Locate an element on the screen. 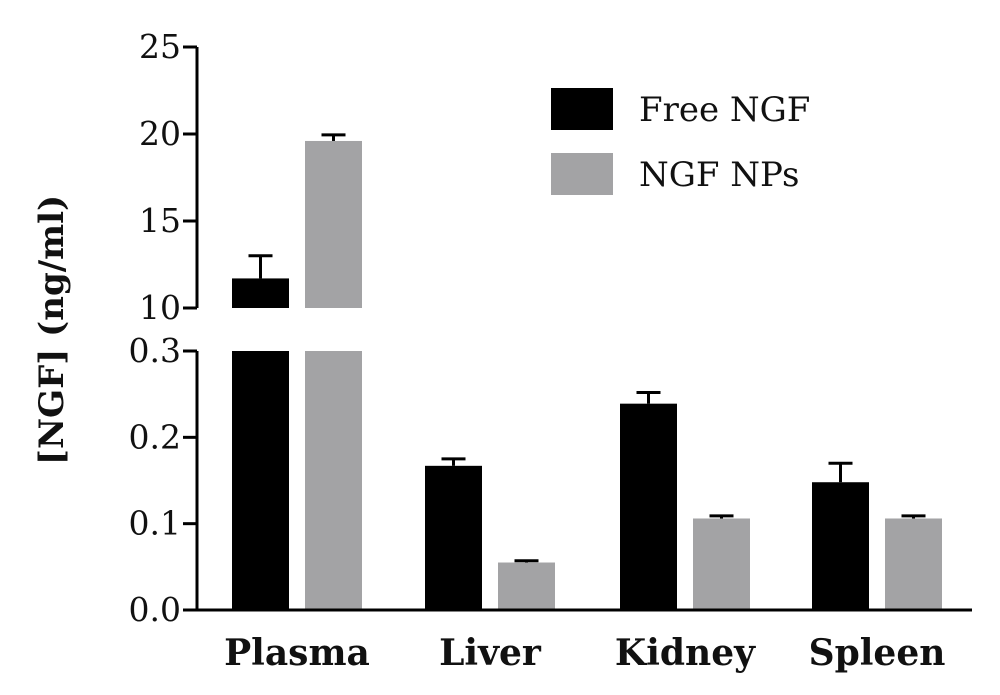 Image resolution: width=1000 pixels, height=695 pixels. y-tick-label: 20 is located at coordinates (160, 133).